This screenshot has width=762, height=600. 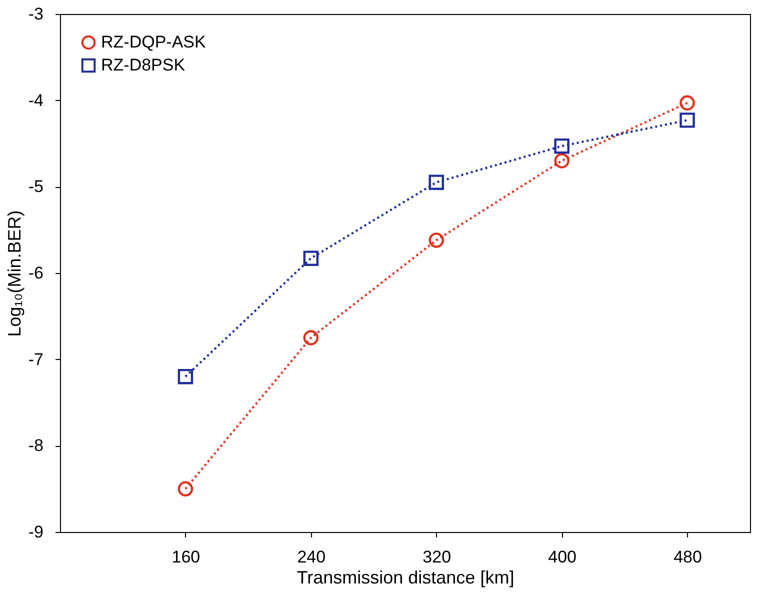 What do you see at coordinates (311, 557) in the screenshot?
I see `x-tick-label: 240` at bounding box center [311, 557].